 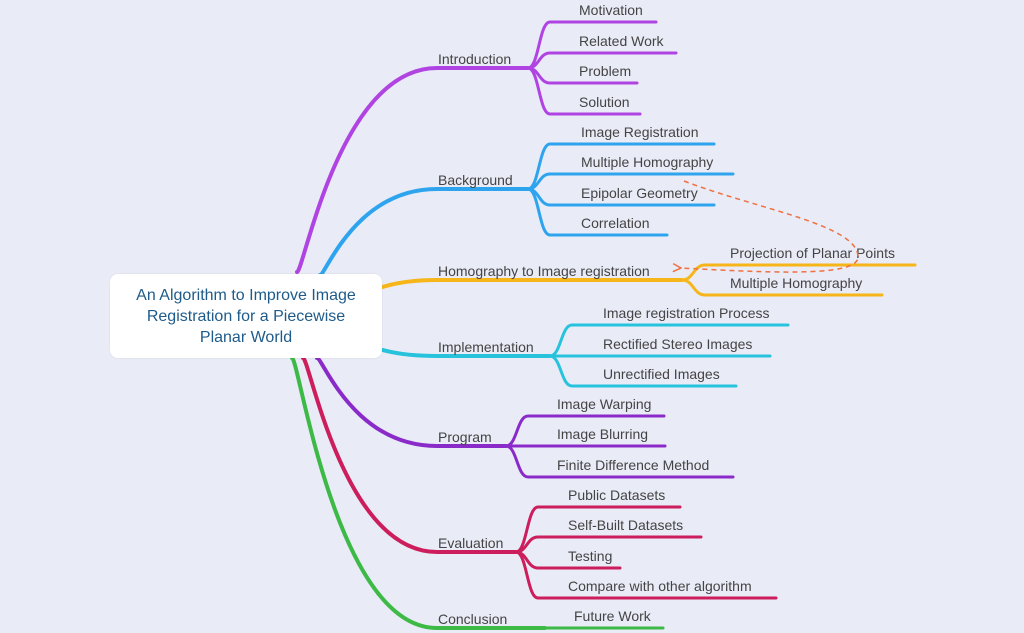 What do you see at coordinates (660, 586) in the screenshot?
I see `subtopic-compare-with-other-algorithm: Compare with other algorithm` at bounding box center [660, 586].